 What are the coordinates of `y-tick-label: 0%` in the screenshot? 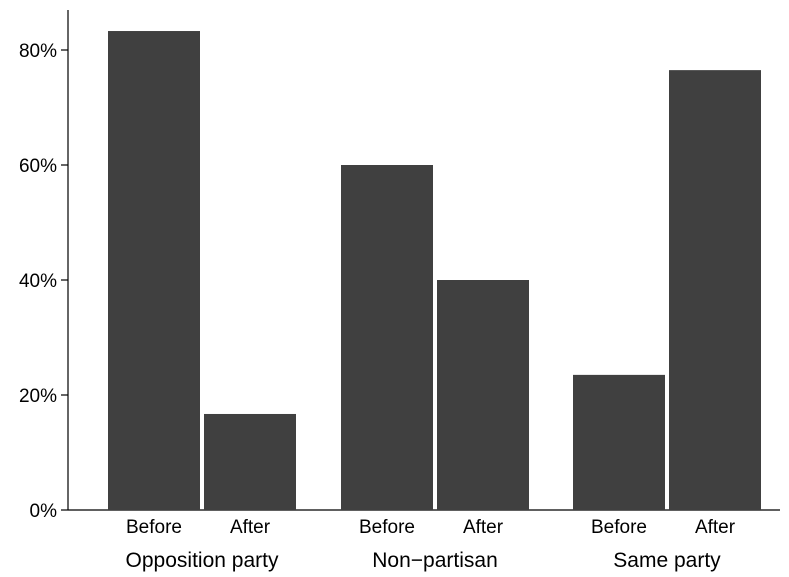 It's located at (44, 511).